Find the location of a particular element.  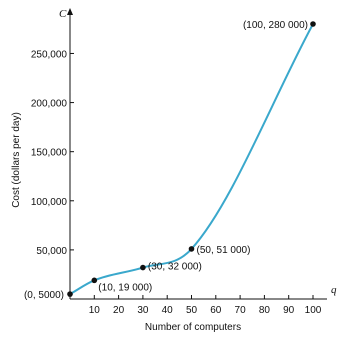

x-tick-label: 70 is located at coordinates (241, 310).